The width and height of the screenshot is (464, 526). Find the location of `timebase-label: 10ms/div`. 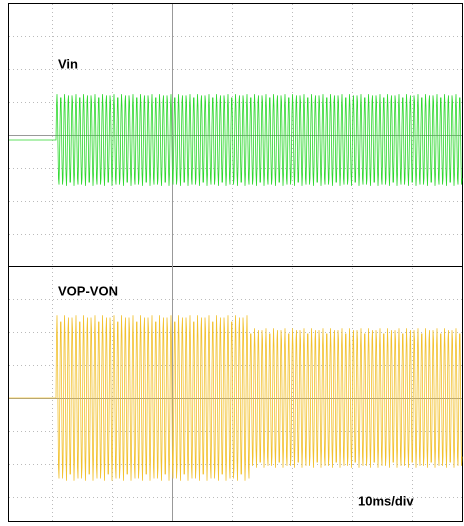

timebase-label: 10ms/div is located at coordinates (386, 500).